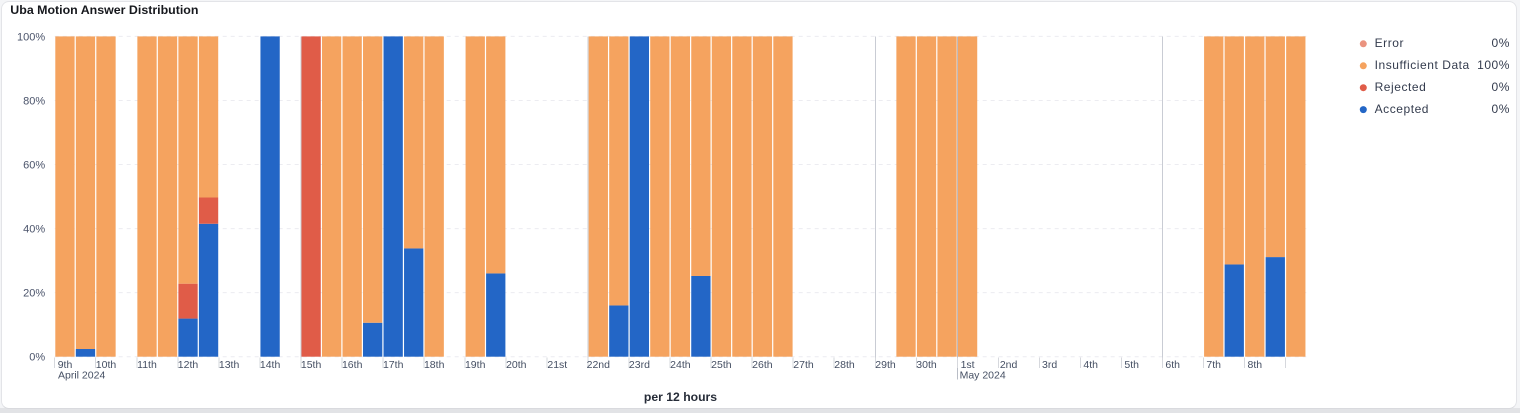 The width and height of the screenshot is (1520, 413). I want to click on svg-text: 15th, so click(311, 365).